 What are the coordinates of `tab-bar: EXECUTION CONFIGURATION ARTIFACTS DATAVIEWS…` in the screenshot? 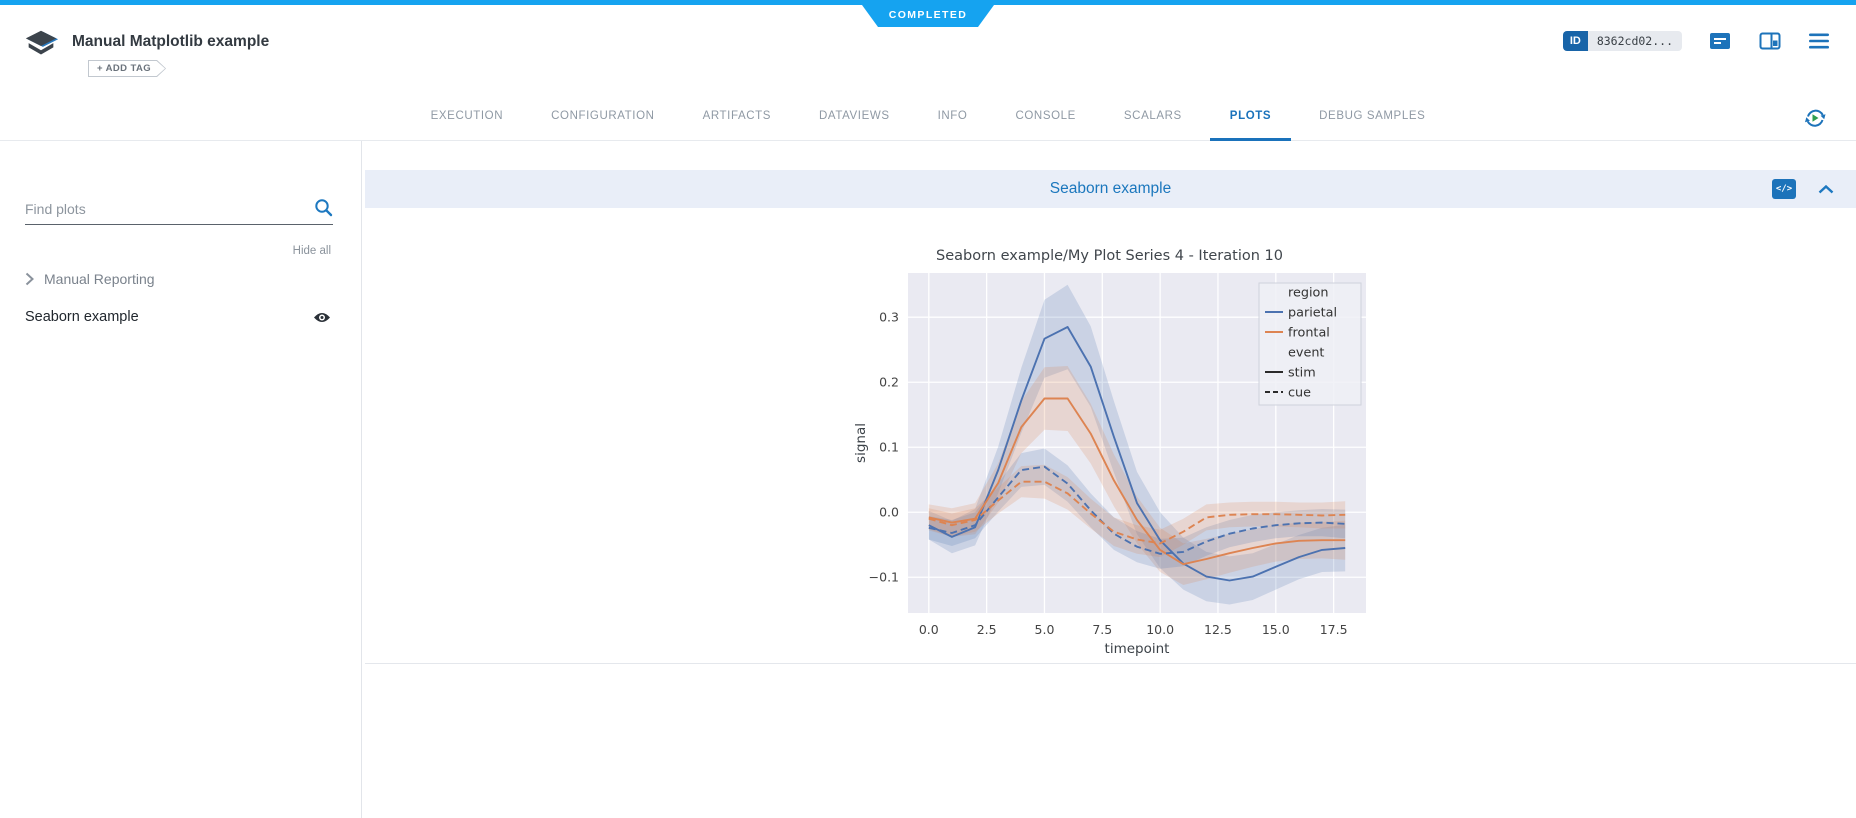 It's located at (928, 109).